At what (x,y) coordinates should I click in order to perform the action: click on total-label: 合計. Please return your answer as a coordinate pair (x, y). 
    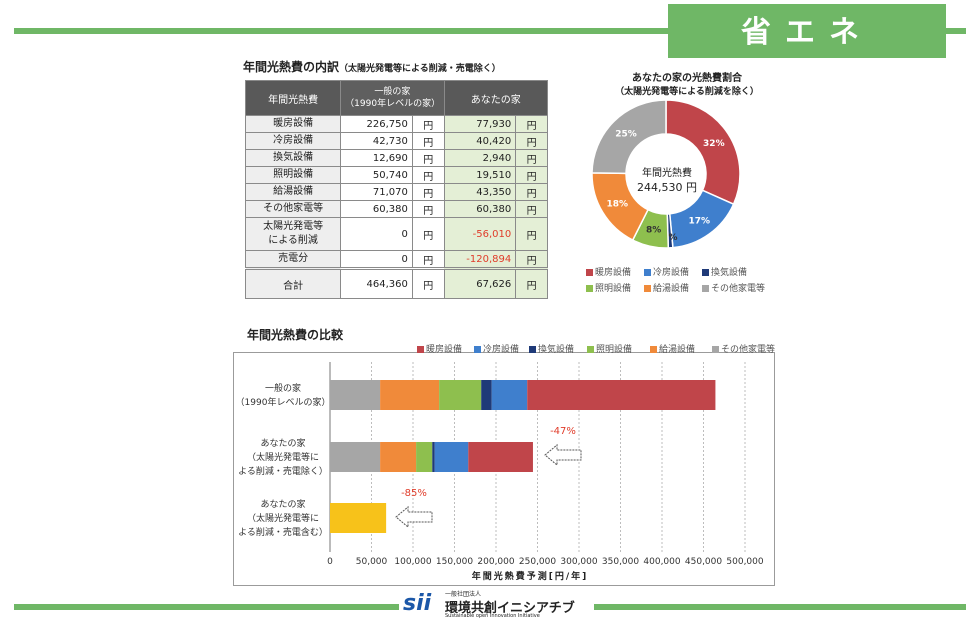
    Looking at the image, I should click on (293, 283).